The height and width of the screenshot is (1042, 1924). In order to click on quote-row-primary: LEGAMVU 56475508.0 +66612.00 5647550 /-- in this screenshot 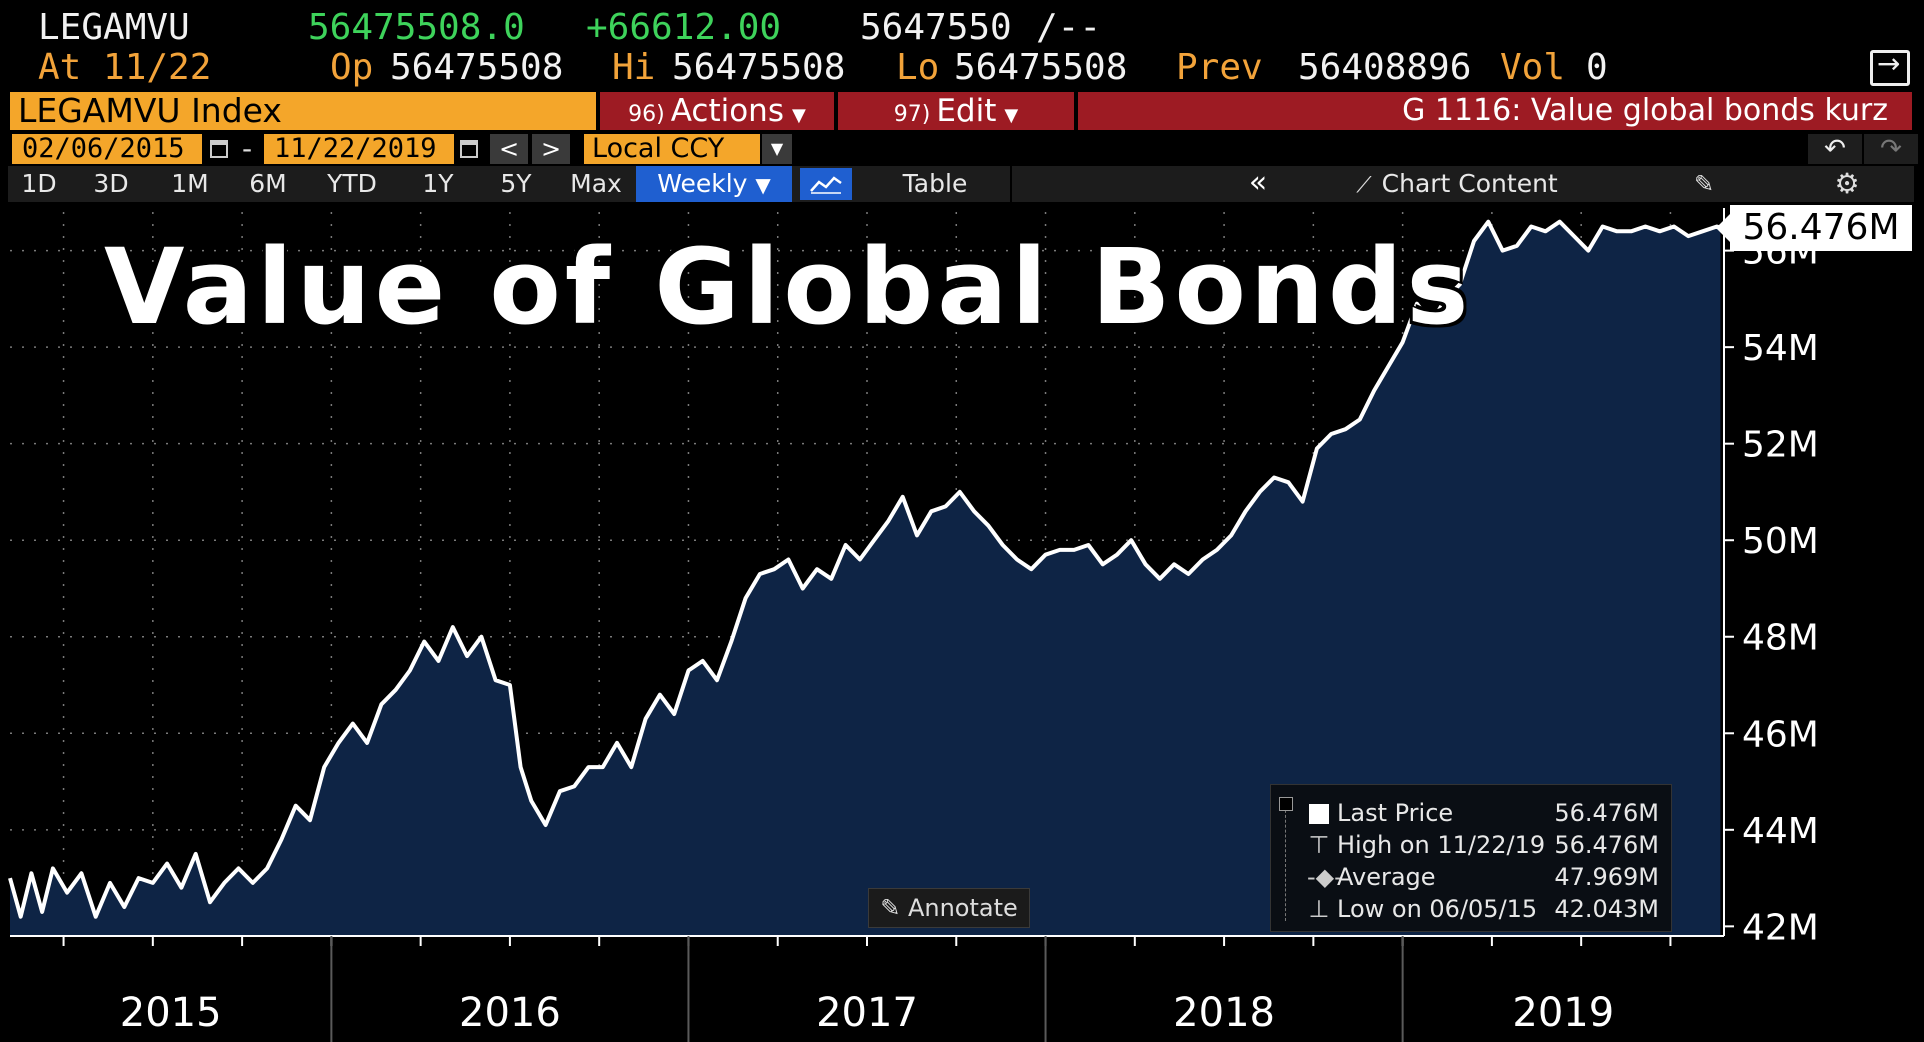, I will do `click(962, 28)`.